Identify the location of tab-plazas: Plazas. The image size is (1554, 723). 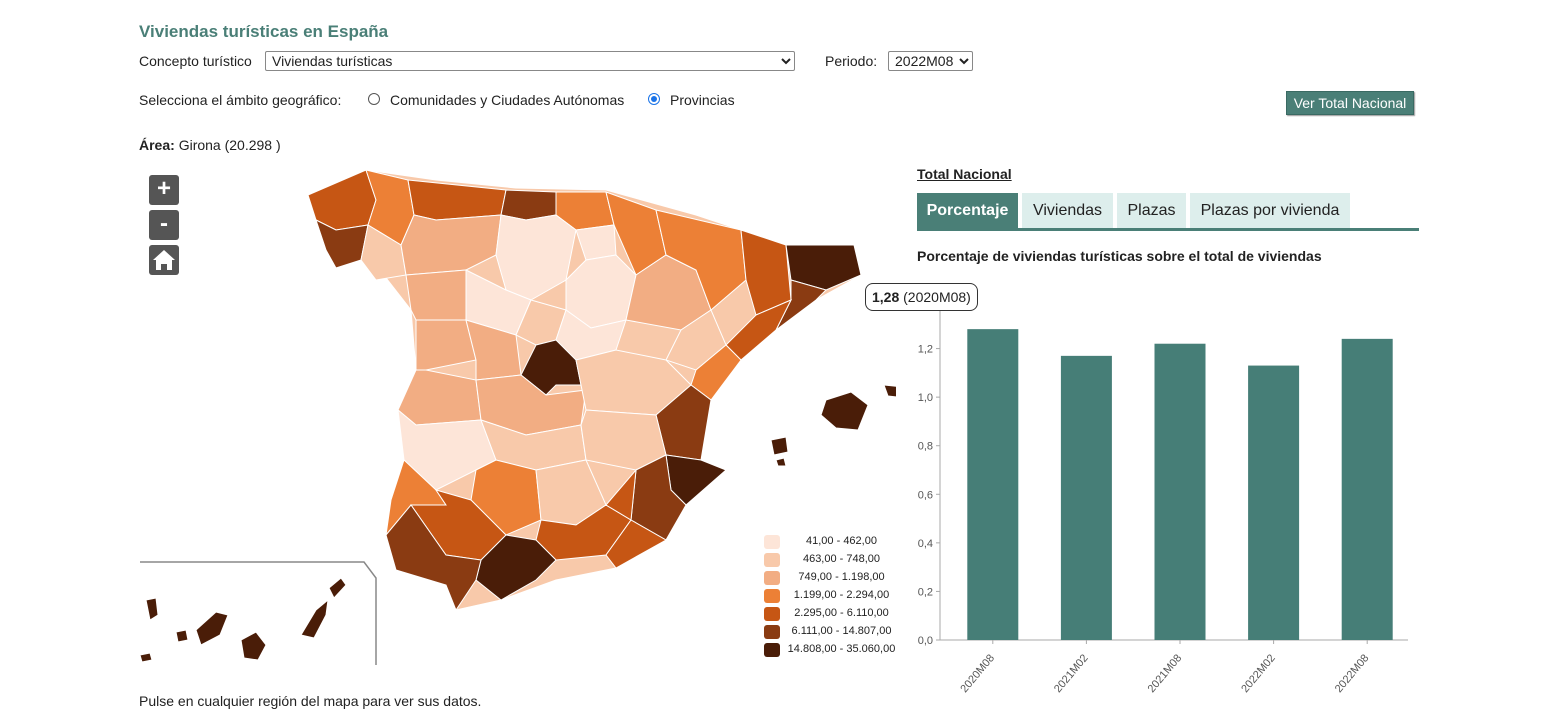
(1151, 210).